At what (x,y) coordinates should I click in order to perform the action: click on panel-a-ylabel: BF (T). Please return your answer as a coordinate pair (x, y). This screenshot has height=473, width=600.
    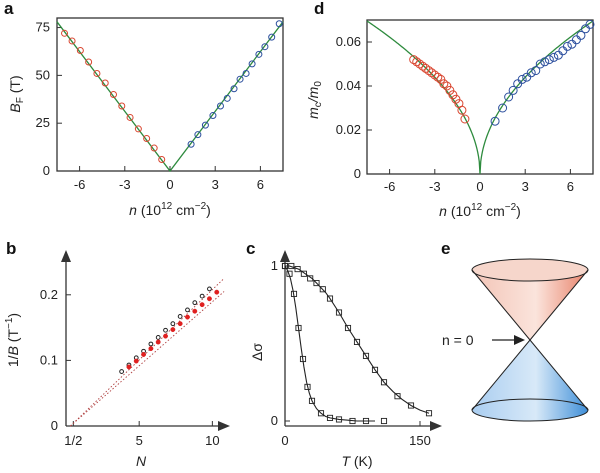
    Looking at the image, I should click on (16, 93).